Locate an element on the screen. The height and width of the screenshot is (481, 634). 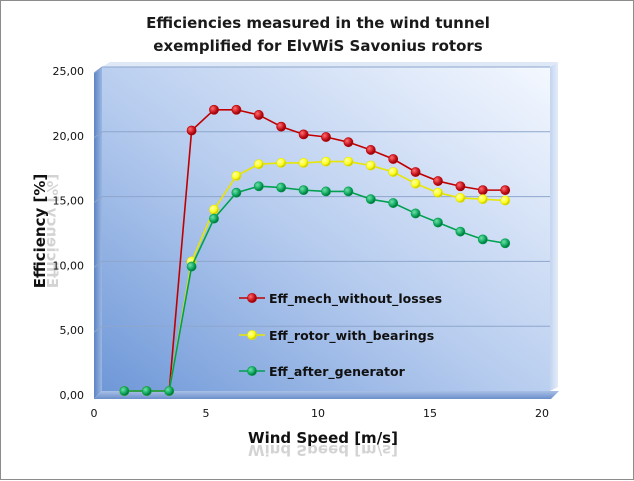
y-tick-label: 20,00 is located at coordinates (69, 136).